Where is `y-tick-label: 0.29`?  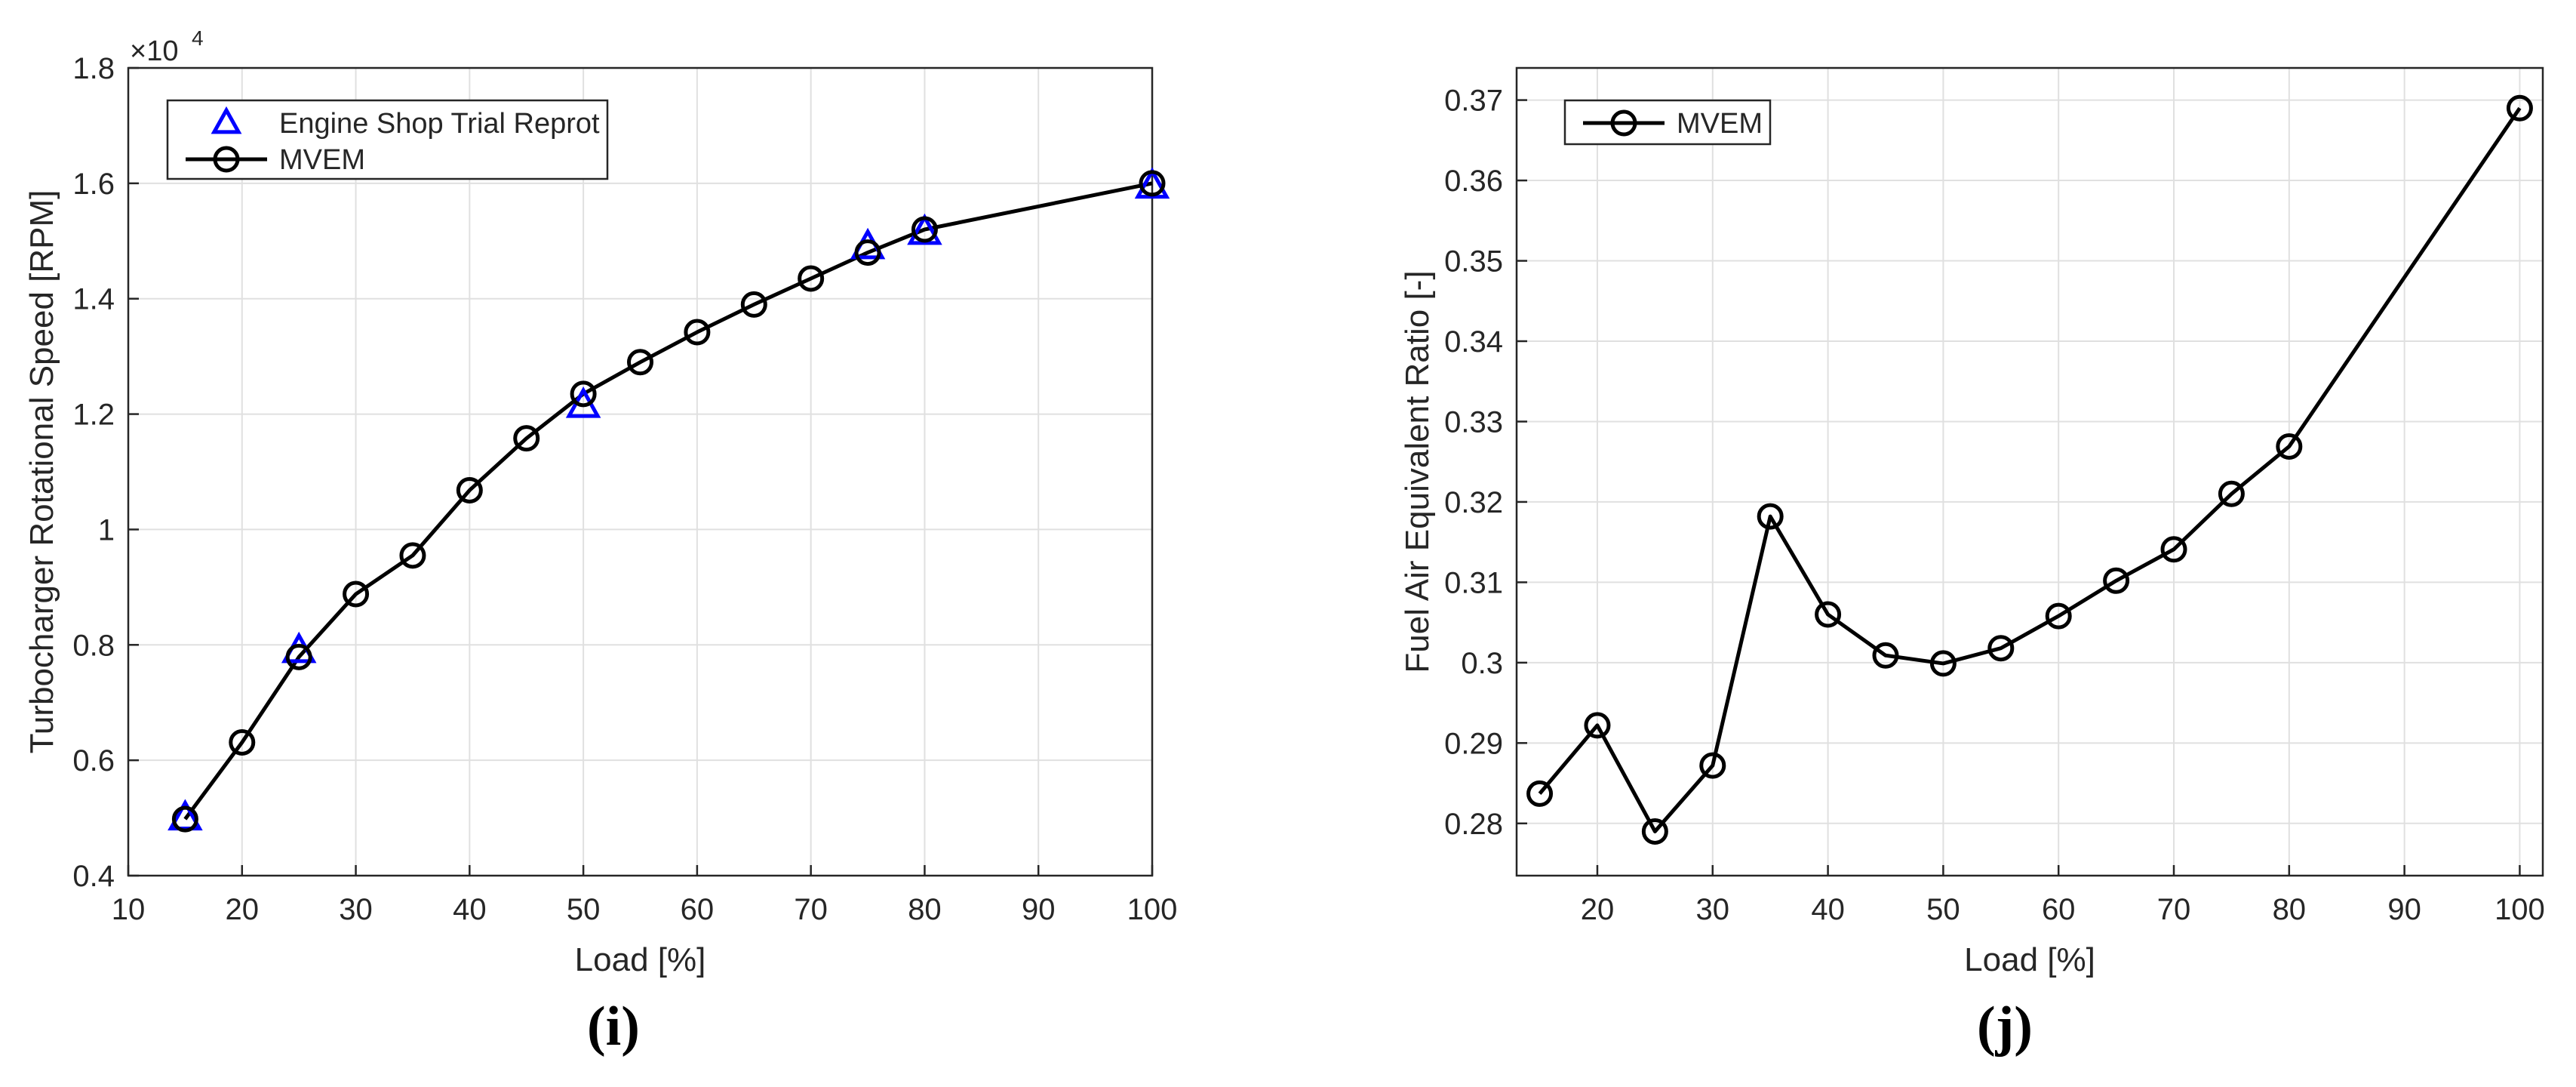
y-tick-label: 0.29 is located at coordinates (1473, 743).